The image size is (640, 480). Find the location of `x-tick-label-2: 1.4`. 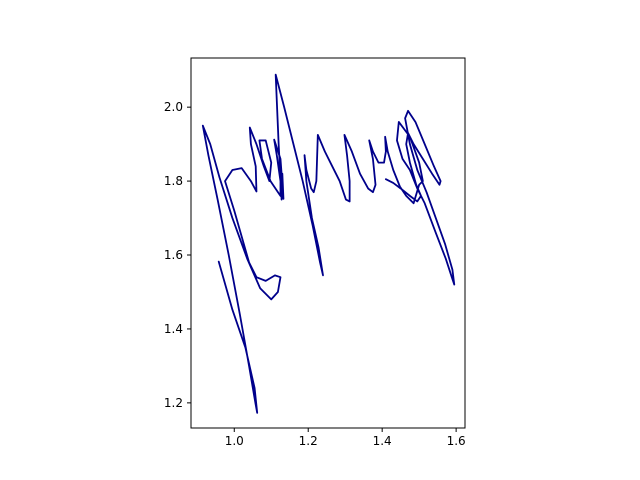

x-tick-label-2: 1.4 is located at coordinates (382, 441).